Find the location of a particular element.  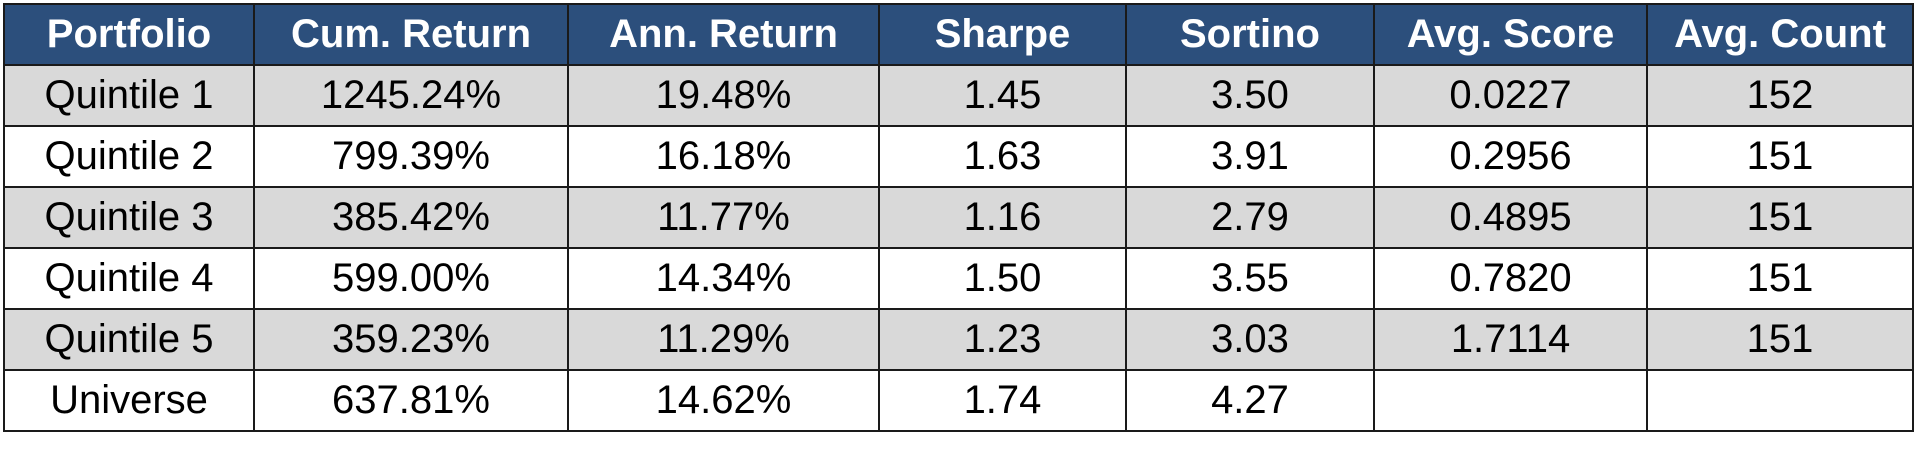

cell-ann-return: 14.62% is located at coordinates (723, 400).